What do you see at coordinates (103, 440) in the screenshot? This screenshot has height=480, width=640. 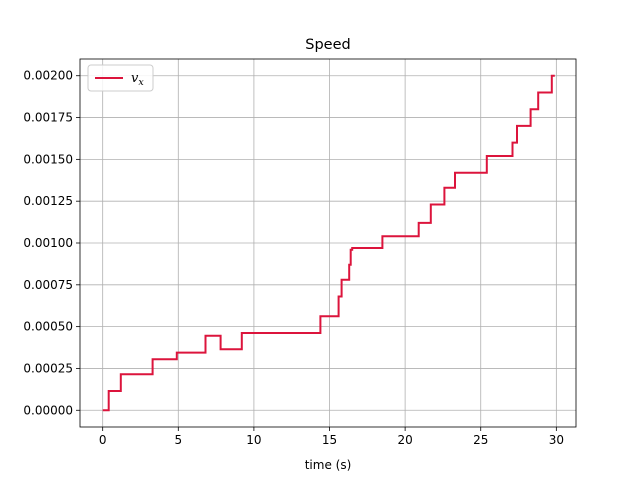 I see `x-tick-label: 0` at bounding box center [103, 440].